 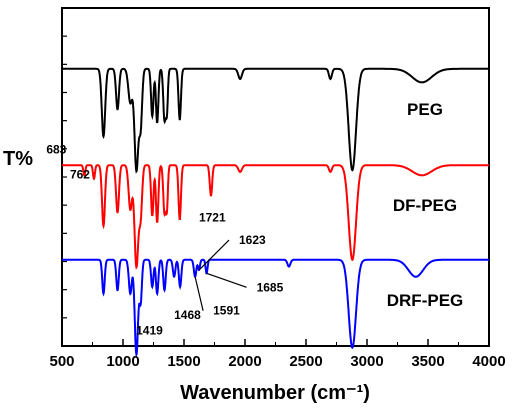 I want to click on series-label-df-peg: DF-PEG, so click(x=425, y=205).